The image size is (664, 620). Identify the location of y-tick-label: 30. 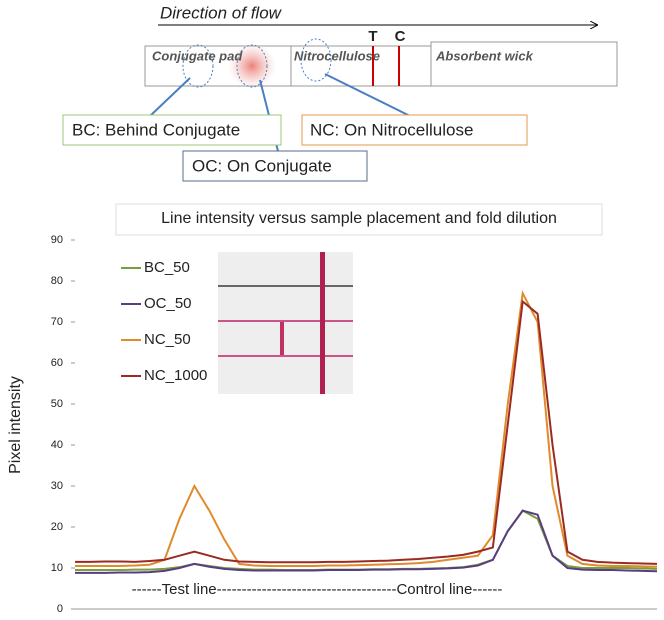
(57, 486).